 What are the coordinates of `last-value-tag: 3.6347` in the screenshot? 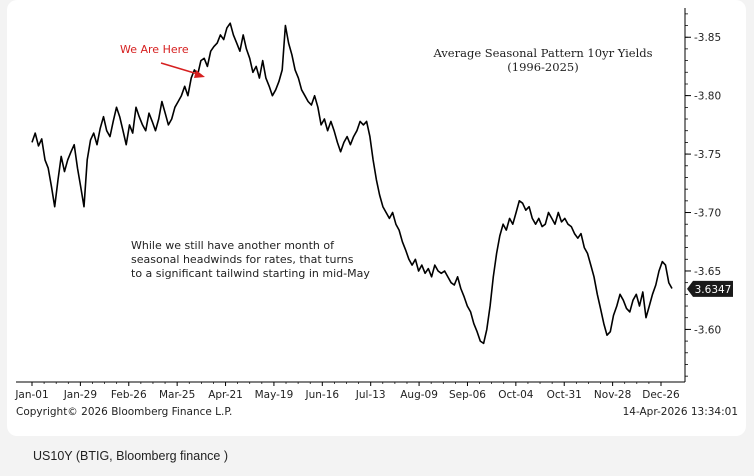 It's located at (710, 288).